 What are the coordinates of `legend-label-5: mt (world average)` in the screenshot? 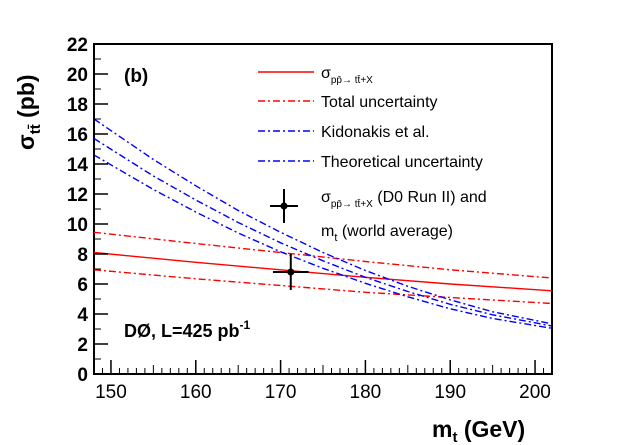 It's located at (387, 233).